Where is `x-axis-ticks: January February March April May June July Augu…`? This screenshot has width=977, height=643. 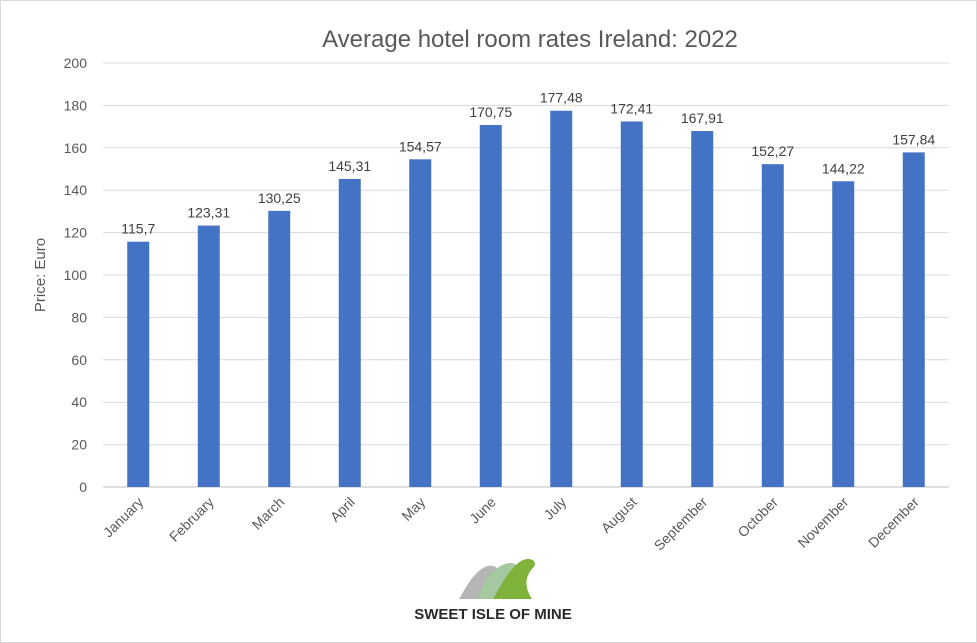 x-axis-ticks: January February March April May June July Augu… is located at coordinates (511, 524).